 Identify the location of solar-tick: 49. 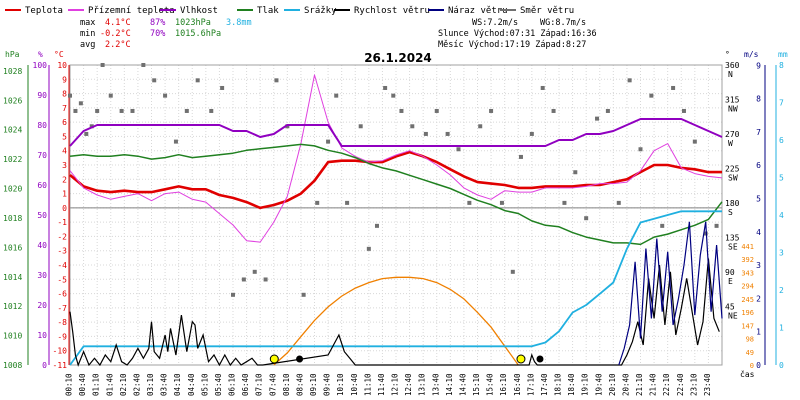
(750, 353).